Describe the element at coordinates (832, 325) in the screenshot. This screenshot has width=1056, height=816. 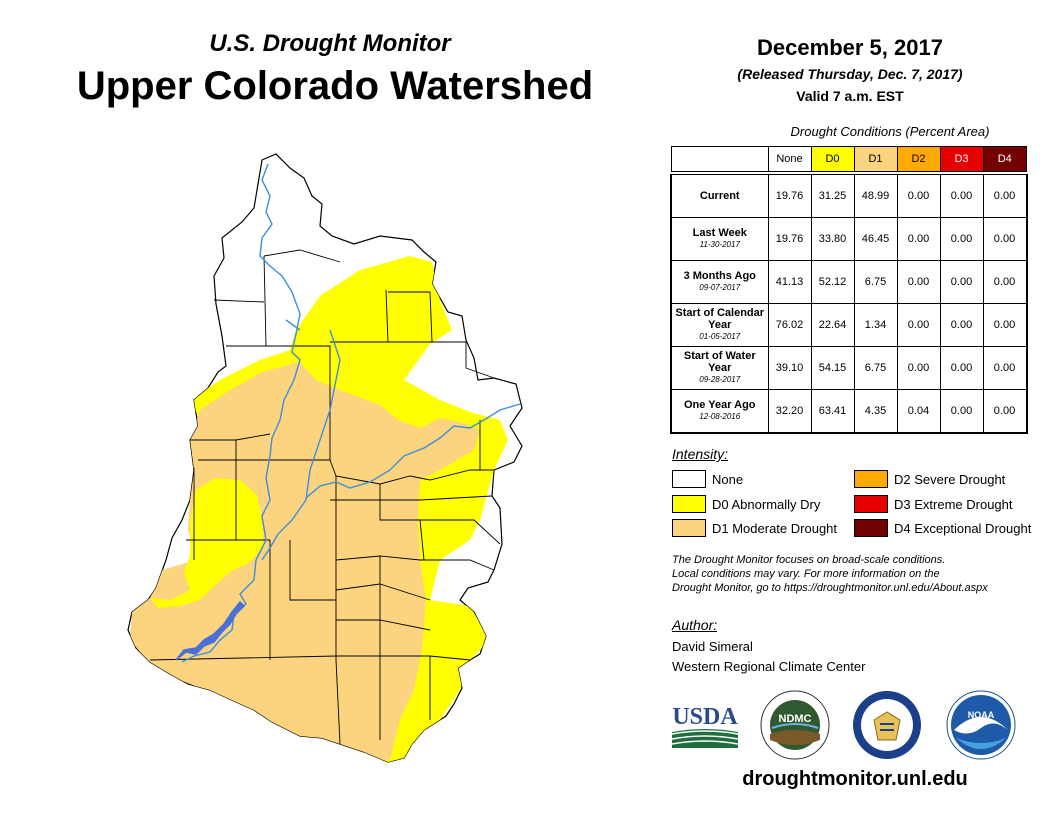
I see `cell-d0: 22.64` at that location.